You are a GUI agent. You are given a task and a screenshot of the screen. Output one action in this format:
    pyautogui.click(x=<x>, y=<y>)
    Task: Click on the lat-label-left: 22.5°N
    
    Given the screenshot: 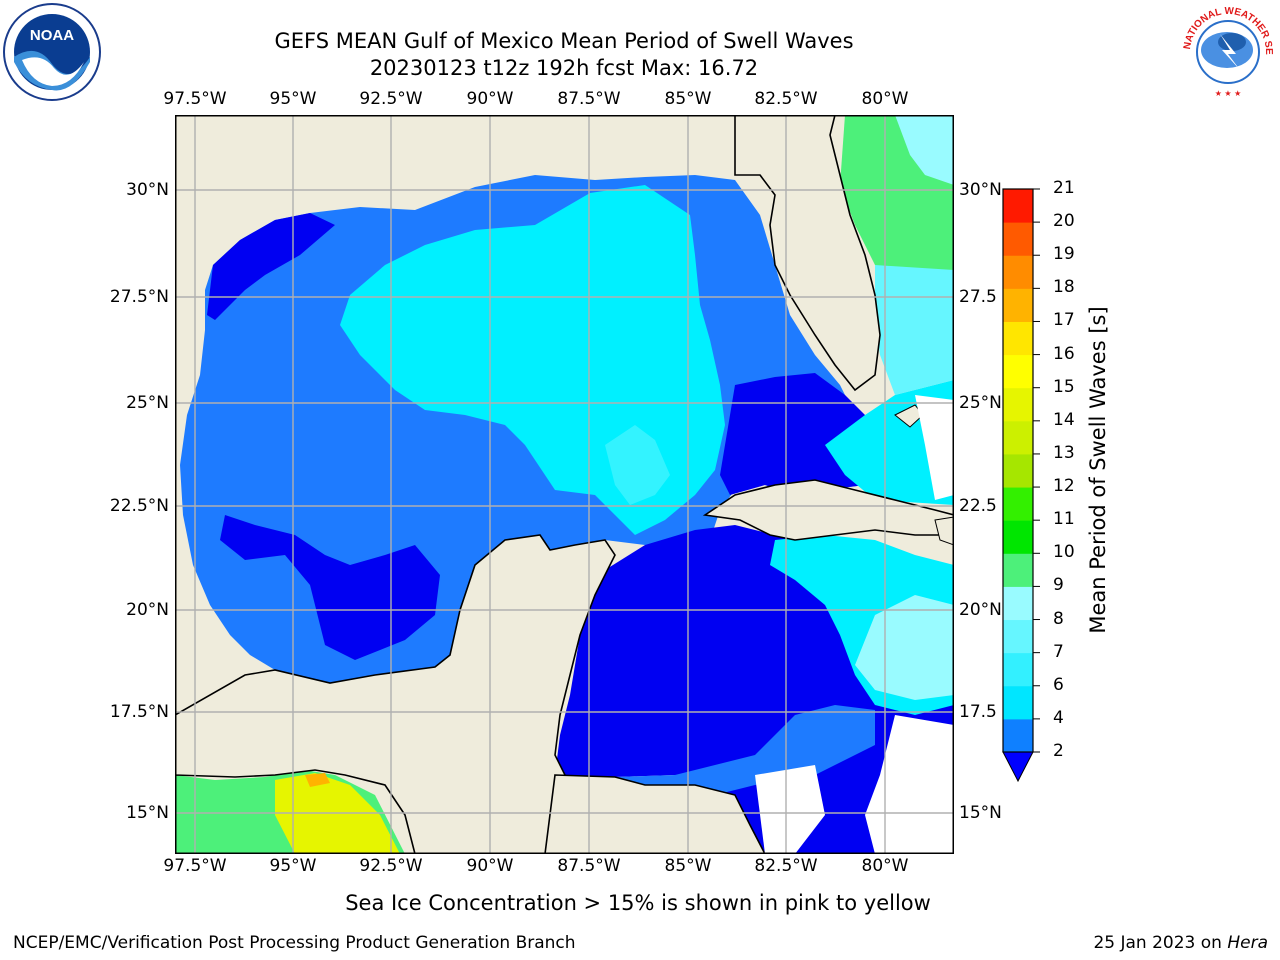 What is the action you would take?
    pyautogui.click(x=139, y=506)
    